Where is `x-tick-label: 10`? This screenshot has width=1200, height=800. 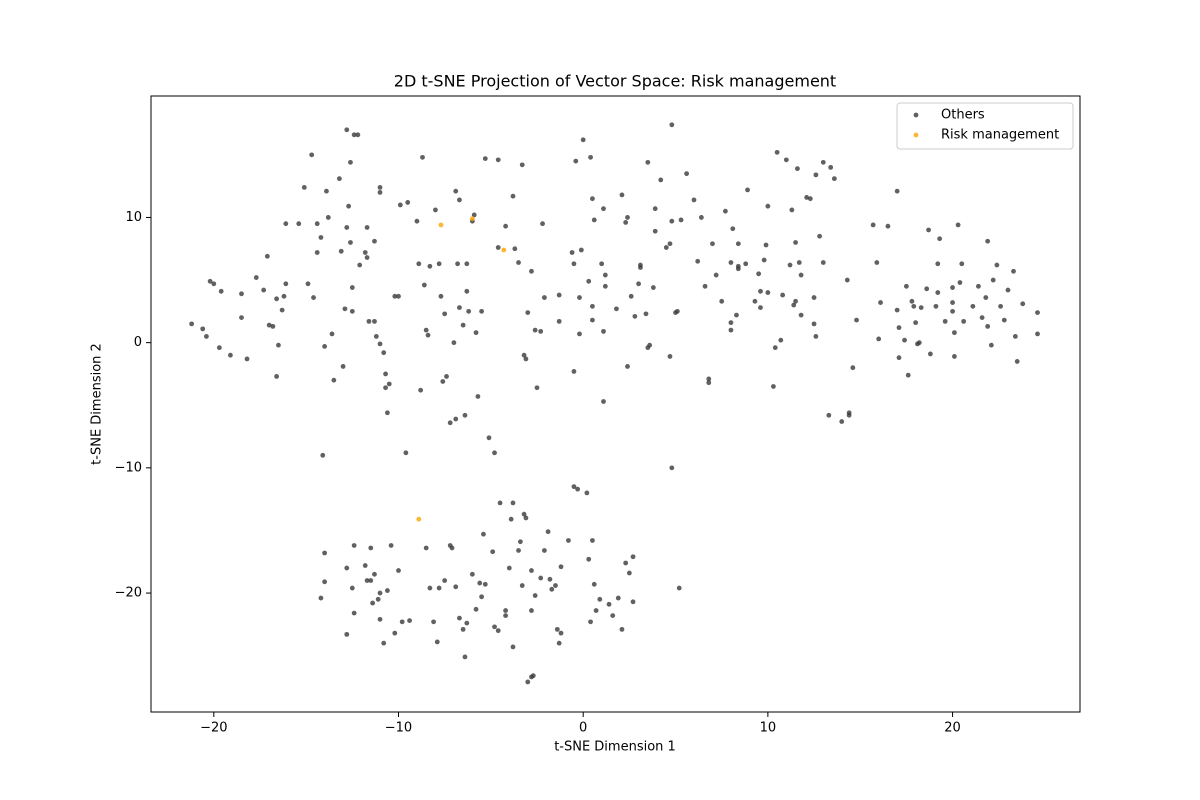
x-tick-label: 10 is located at coordinates (768, 728).